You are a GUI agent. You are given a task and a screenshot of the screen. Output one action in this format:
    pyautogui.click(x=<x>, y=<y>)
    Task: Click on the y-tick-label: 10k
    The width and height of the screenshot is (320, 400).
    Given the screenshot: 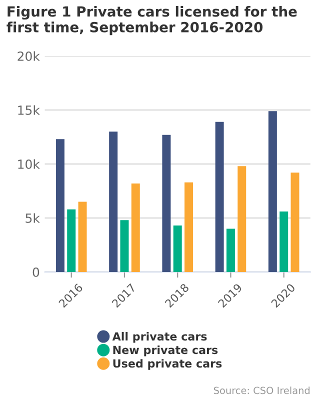 What is the action you would take?
    pyautogui.click(x=29, y=164)
    